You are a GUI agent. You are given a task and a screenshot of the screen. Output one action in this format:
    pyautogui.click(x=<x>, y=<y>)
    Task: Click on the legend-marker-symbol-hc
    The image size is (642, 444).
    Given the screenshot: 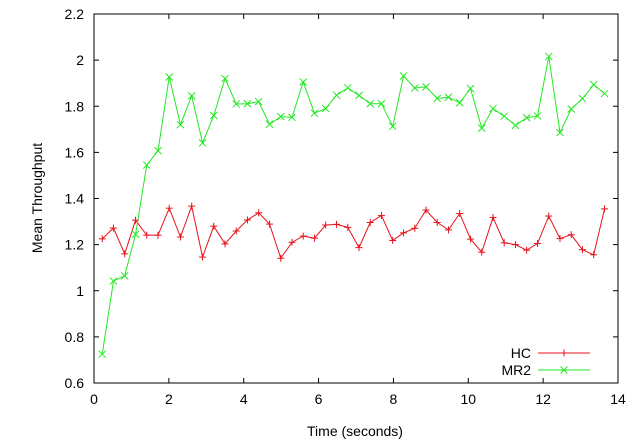 What is the action you would take?
    pyautogui.click(x=564, y=353)
    